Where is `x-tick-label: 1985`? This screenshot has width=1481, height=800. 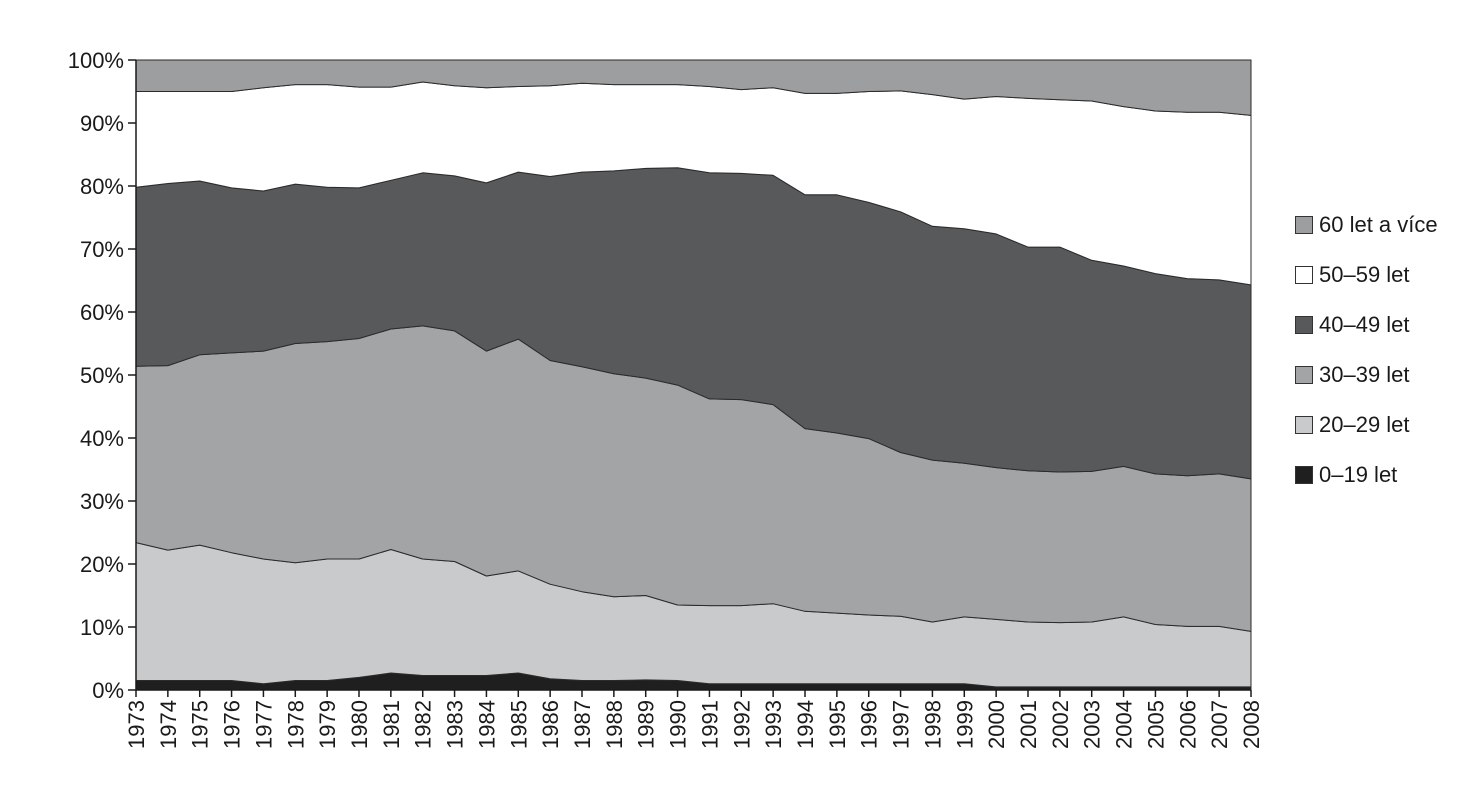
x-tick-label: 1985 is located at coordinates (518, 724).